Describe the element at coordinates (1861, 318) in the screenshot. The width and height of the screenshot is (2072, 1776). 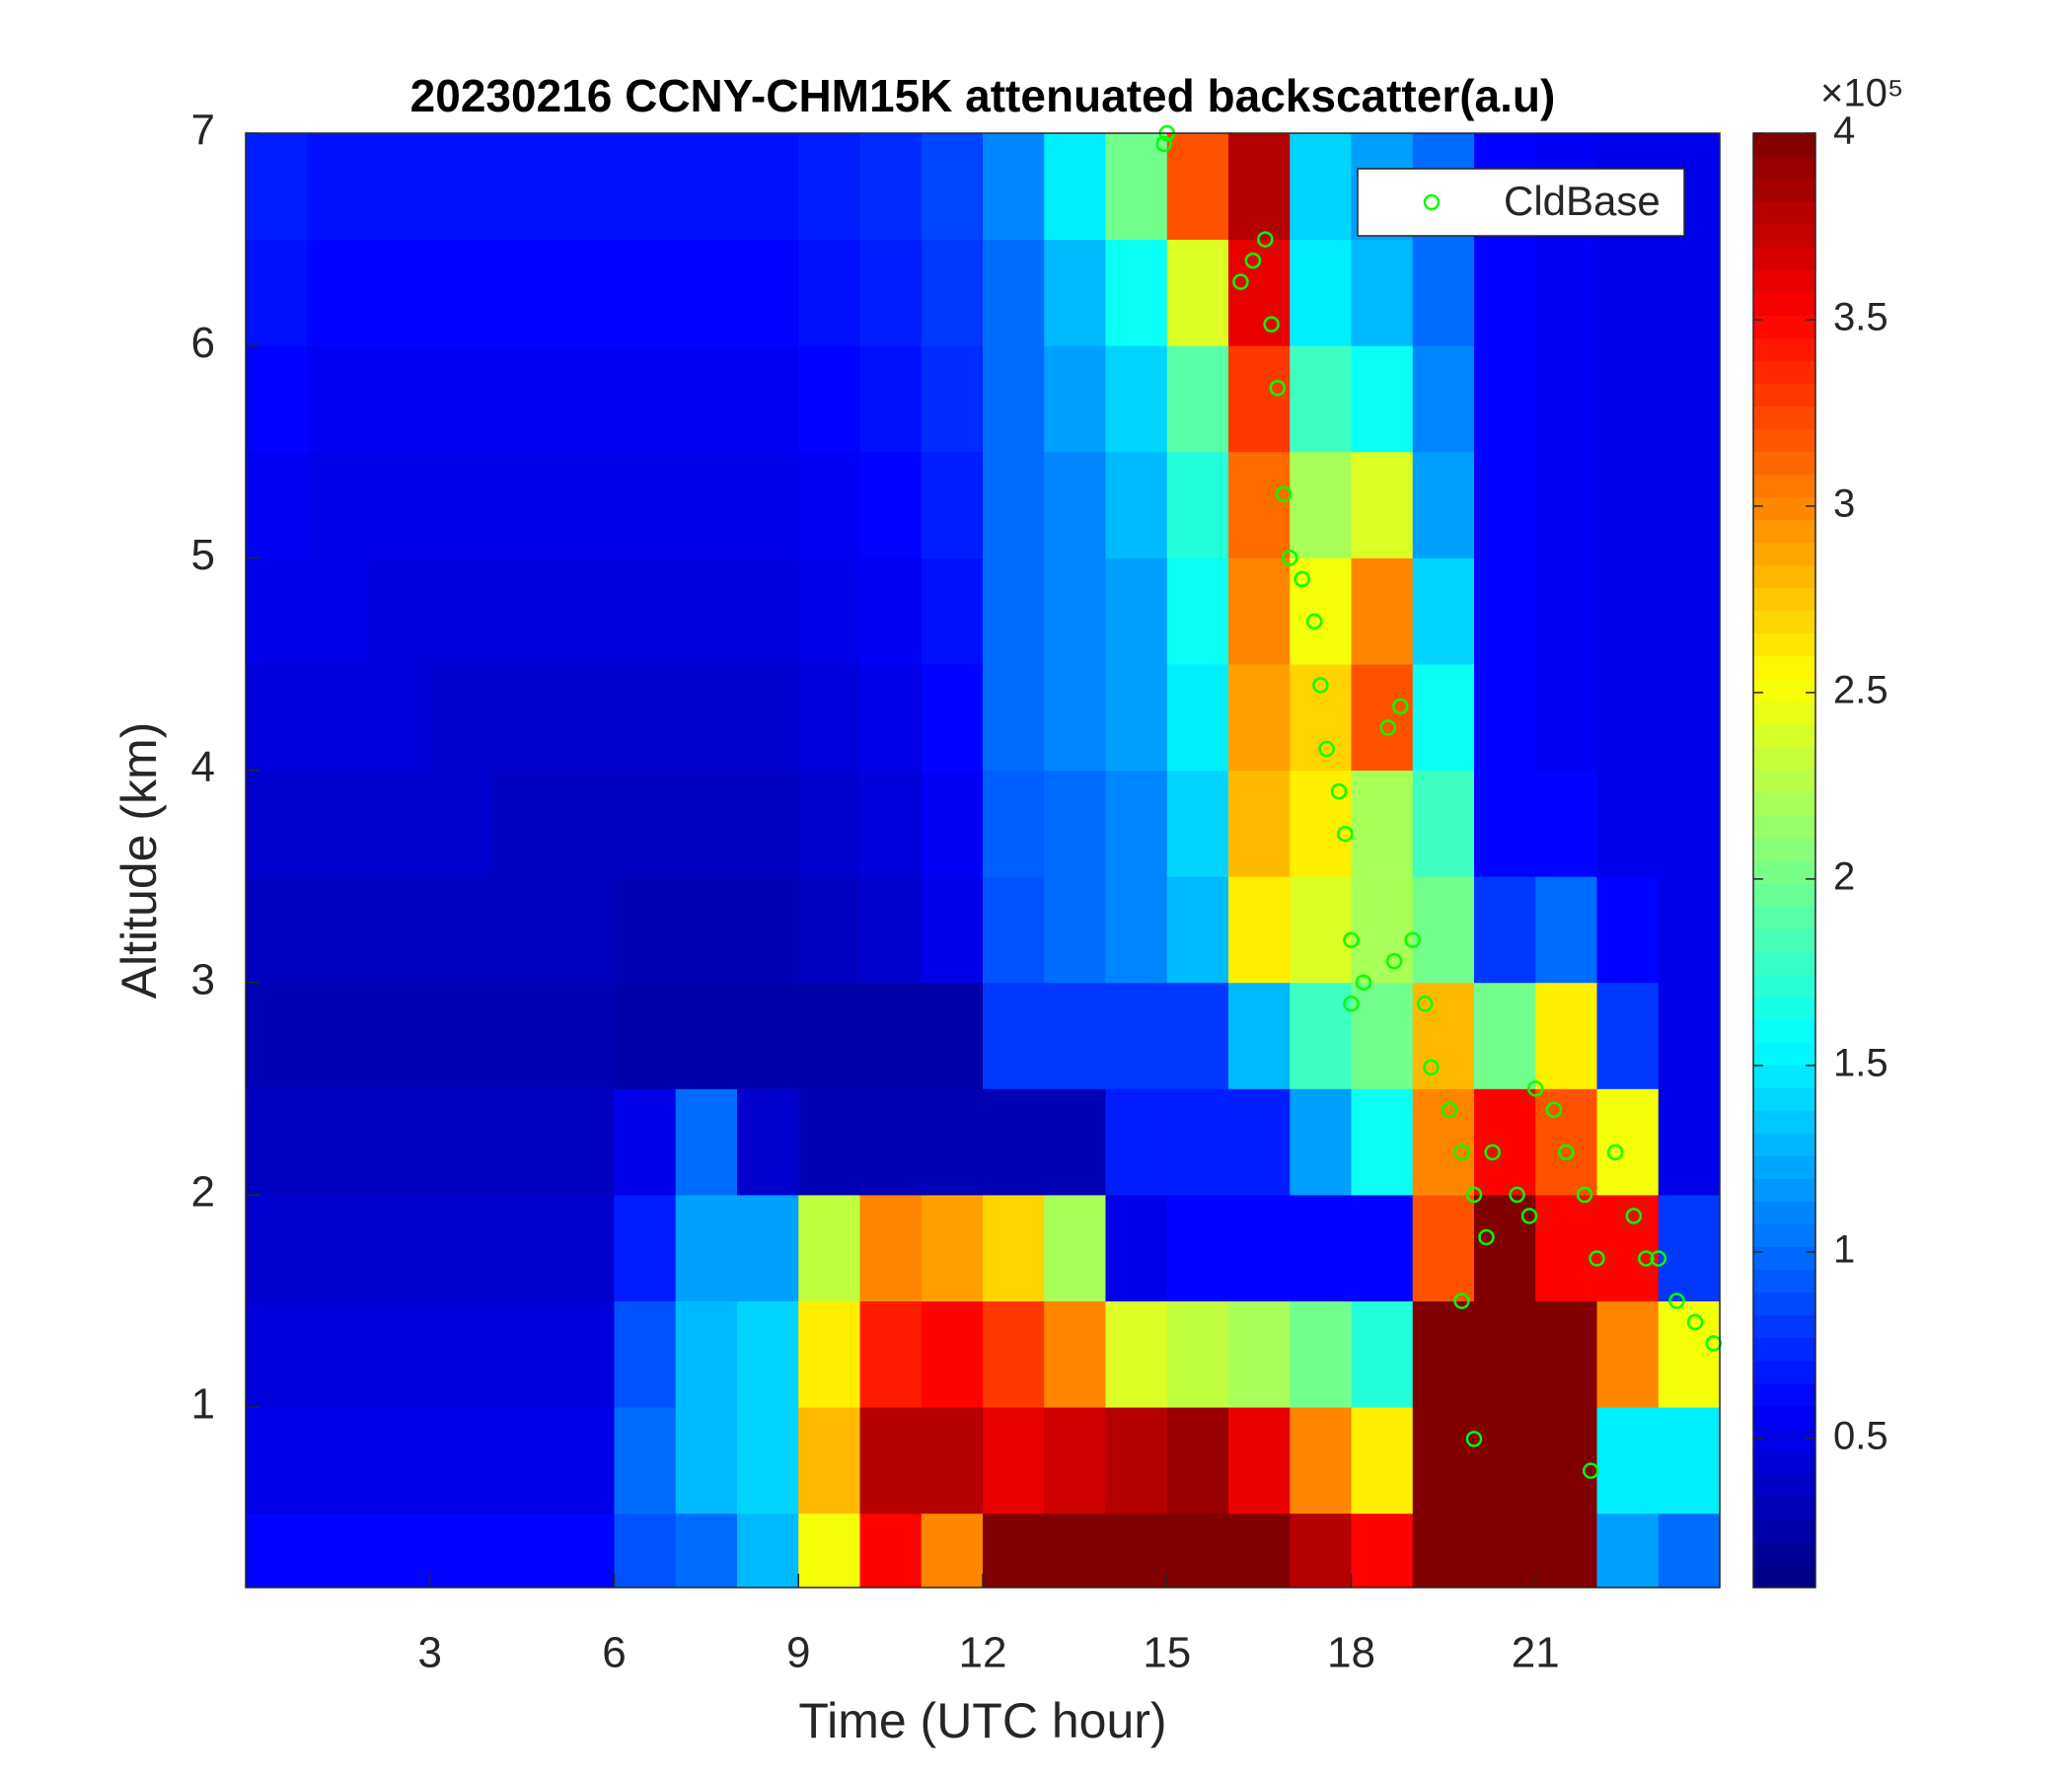
I see `colorbar-tick-label: 3.5` at that location.